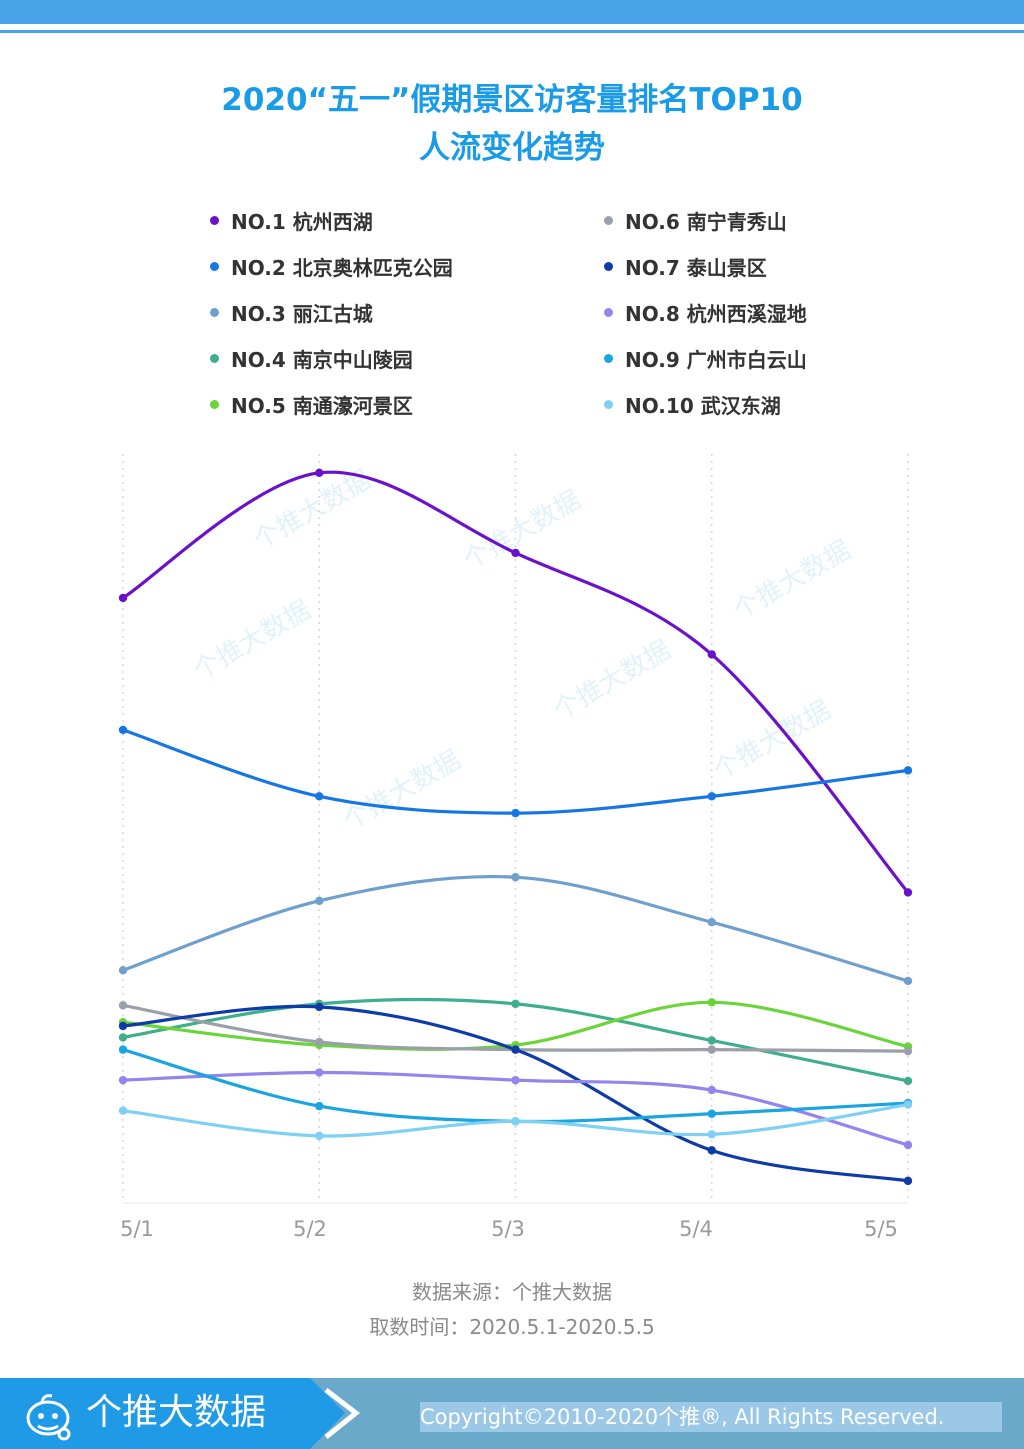 Image resolution: width=1024 pixels, height=1449 pixels. What do you see at coordinates (716, 359) in the screenshot?
I see `legend-label: NO.9 广州市白云山` at bounding box center [716, 359].